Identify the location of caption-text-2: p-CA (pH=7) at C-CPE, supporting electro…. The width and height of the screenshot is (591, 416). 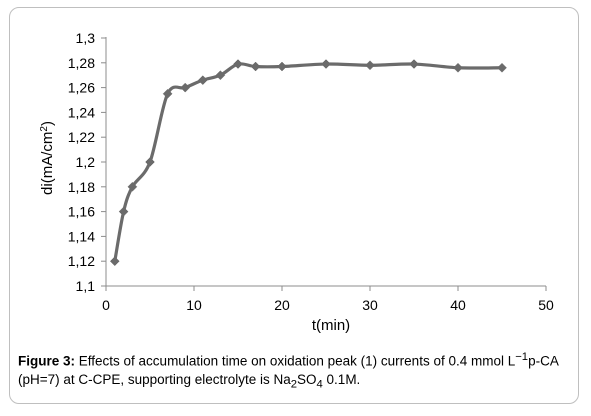
(288, 370).